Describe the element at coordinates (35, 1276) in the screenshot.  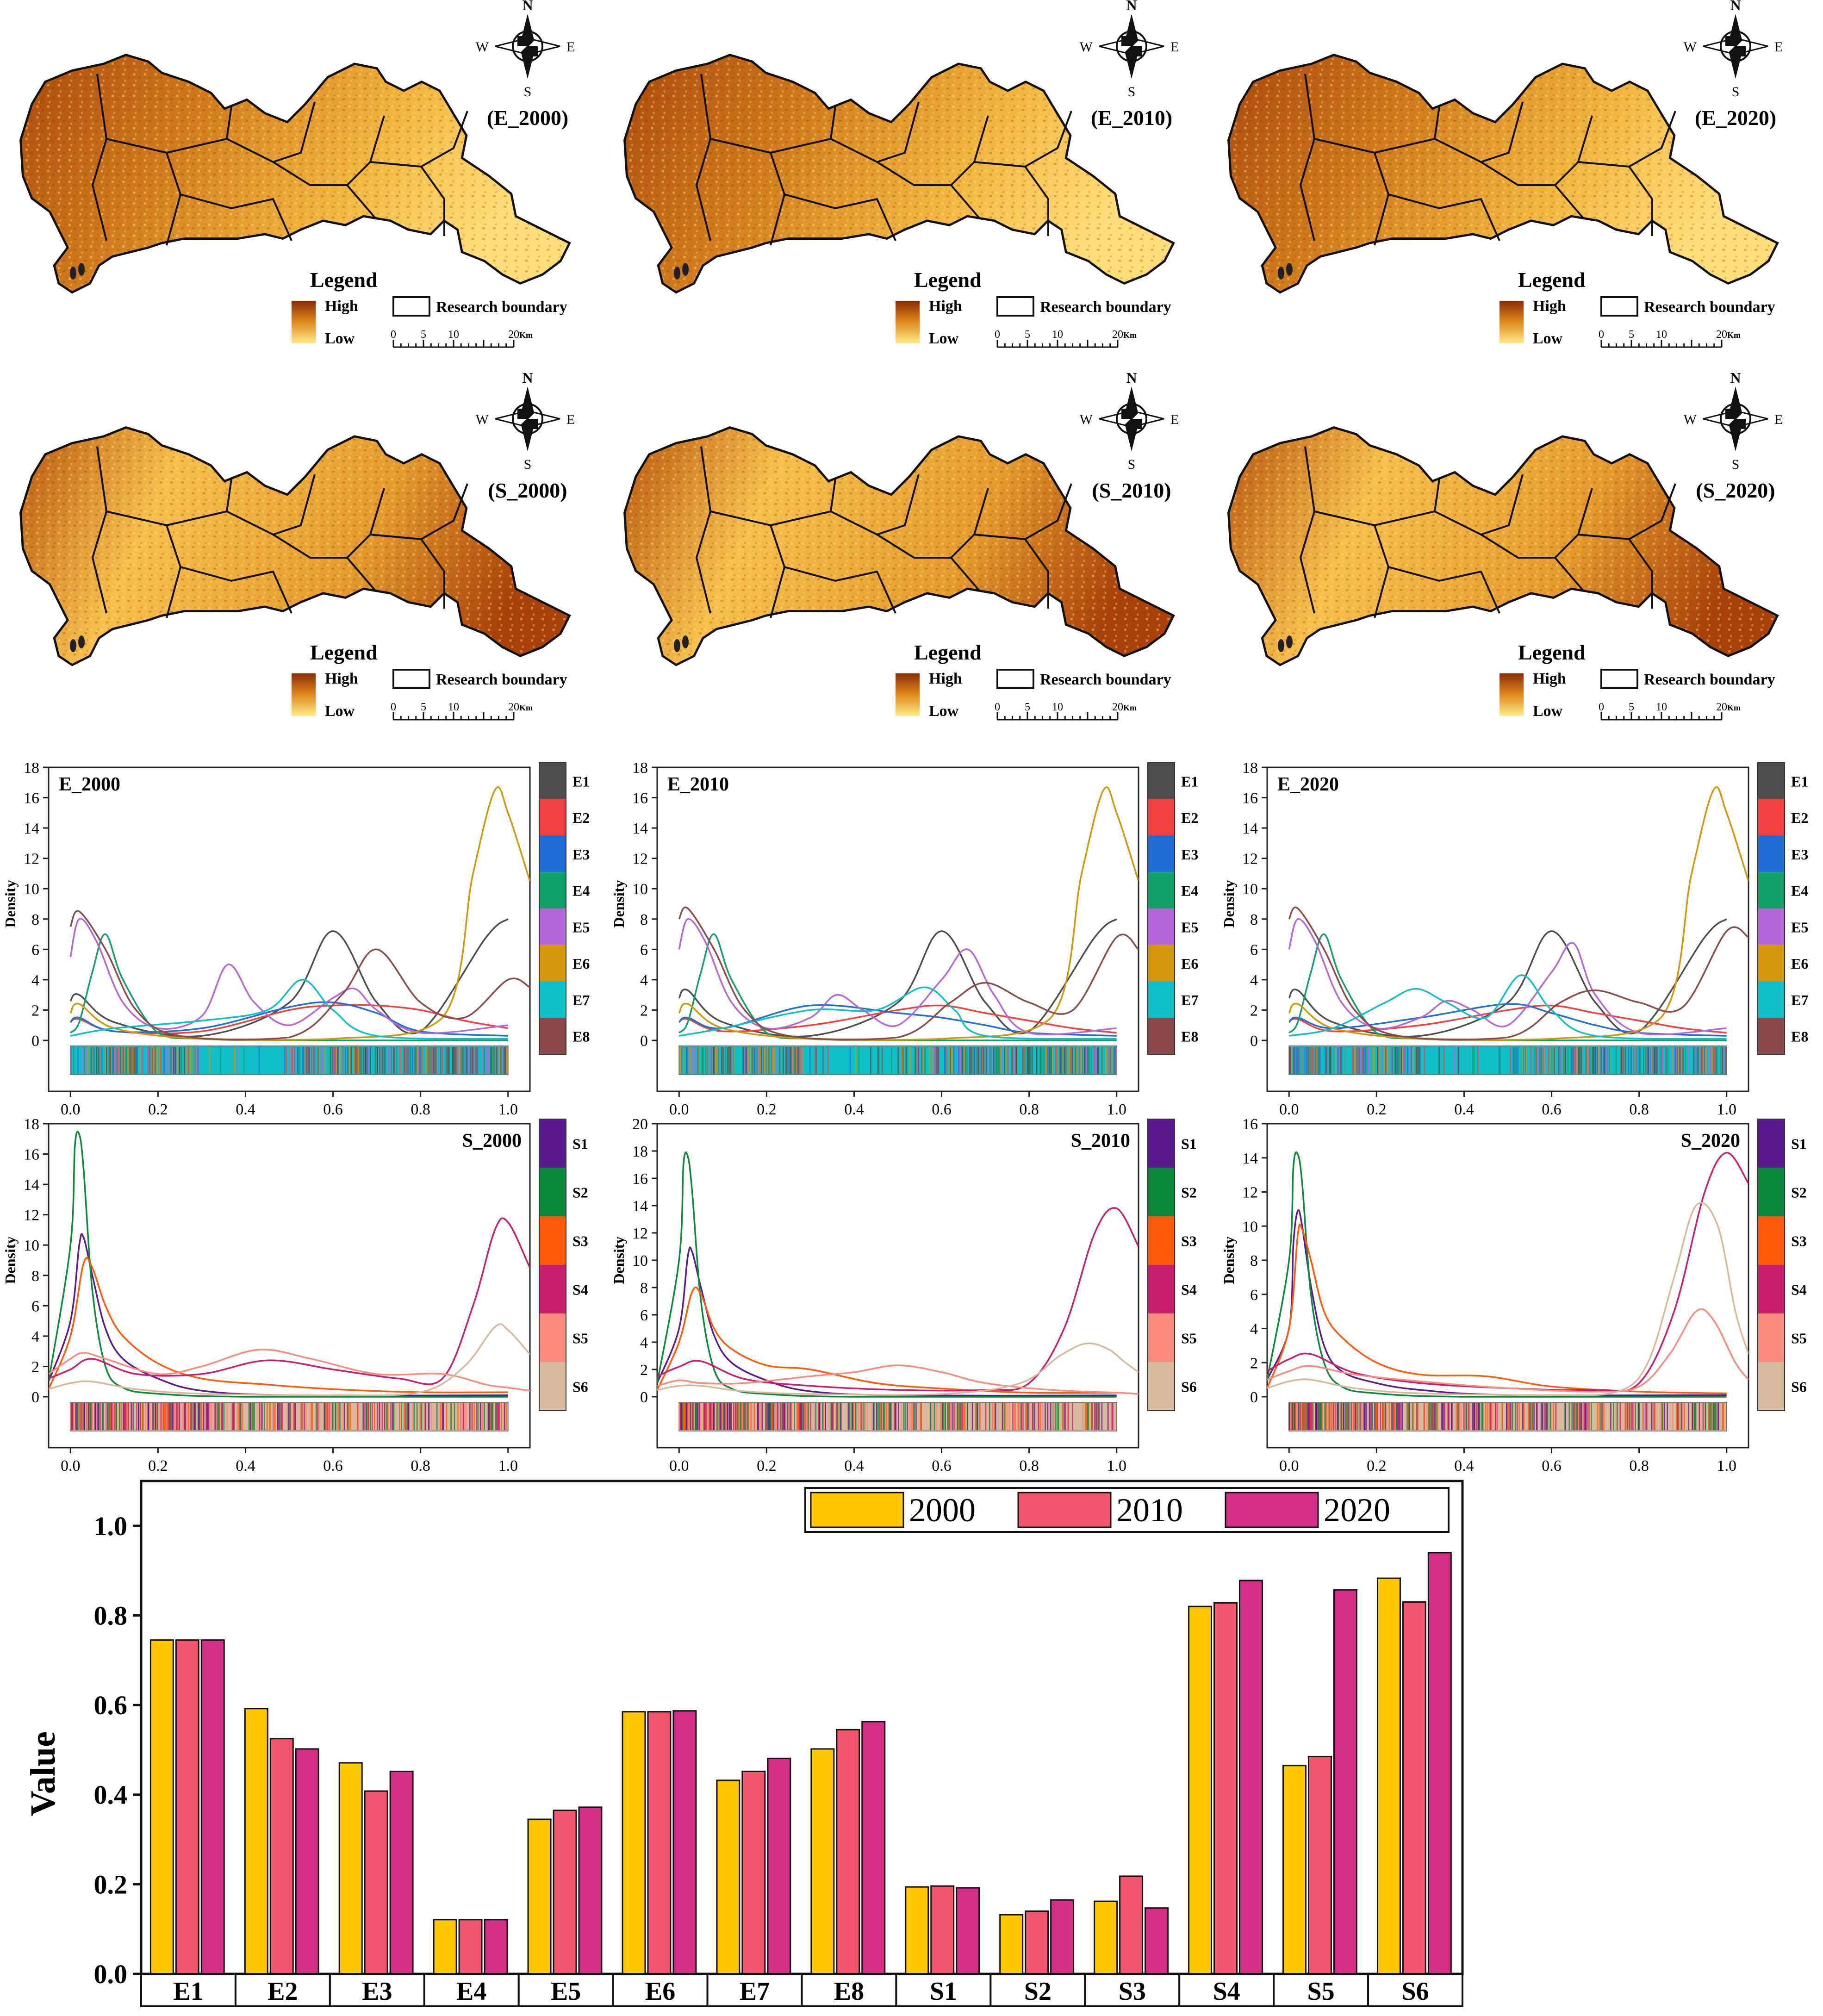
I see `y-tick-label: 8` at that location.